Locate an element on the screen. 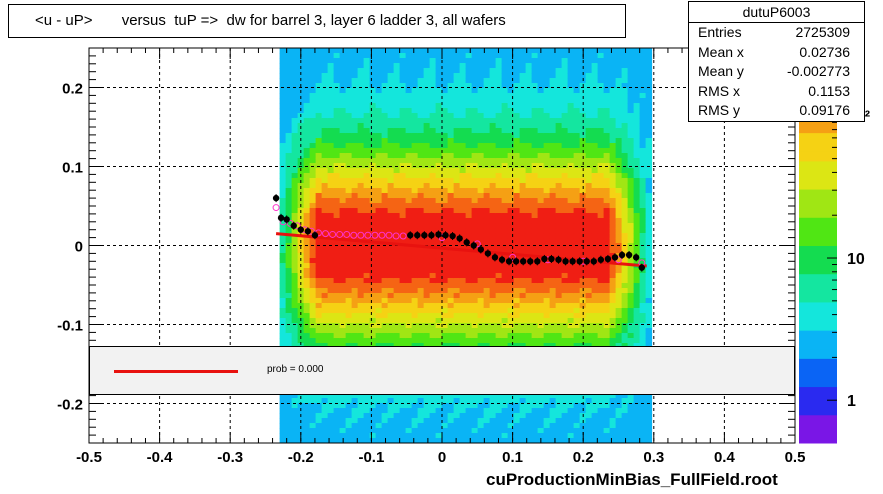 Image resolution: width=883 pixels, height=494 pixels. profile-point is located at coordinates (459, 238).